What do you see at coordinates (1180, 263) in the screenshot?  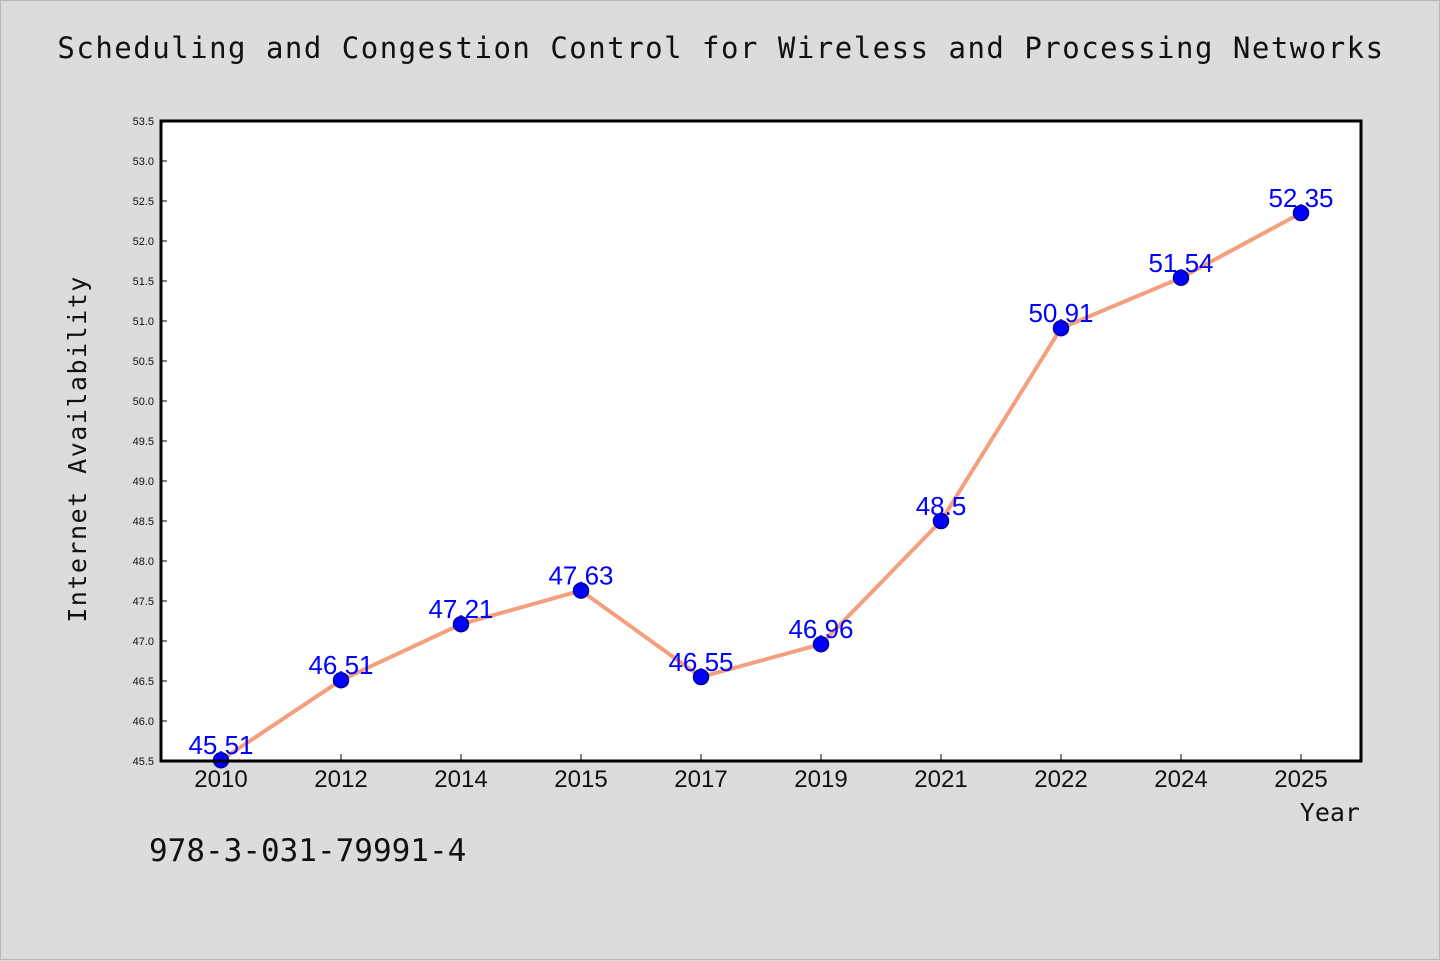 I see `data-label: 51.54` at bounding box center [1180, 263].